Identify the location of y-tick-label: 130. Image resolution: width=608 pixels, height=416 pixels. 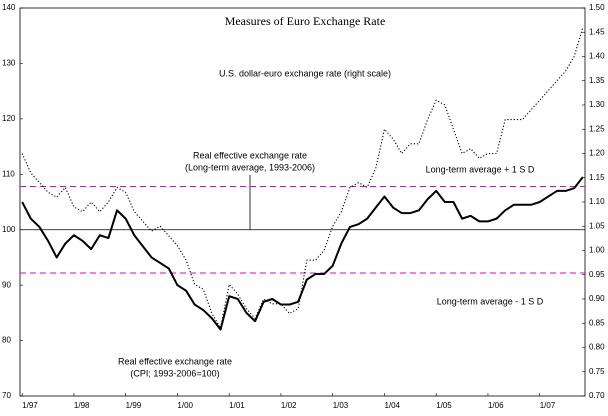
(9, 63).